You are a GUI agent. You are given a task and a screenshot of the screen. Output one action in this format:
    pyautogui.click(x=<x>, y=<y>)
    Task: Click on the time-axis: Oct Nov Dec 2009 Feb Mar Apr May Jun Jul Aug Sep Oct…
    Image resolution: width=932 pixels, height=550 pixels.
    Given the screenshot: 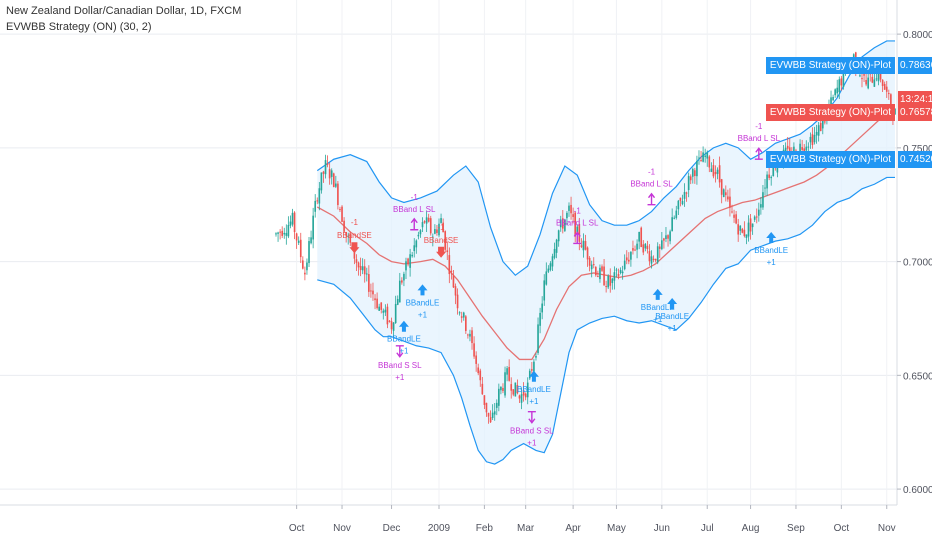 What is the action you would take?
    pyautogui.click(x=592, y=519)
    